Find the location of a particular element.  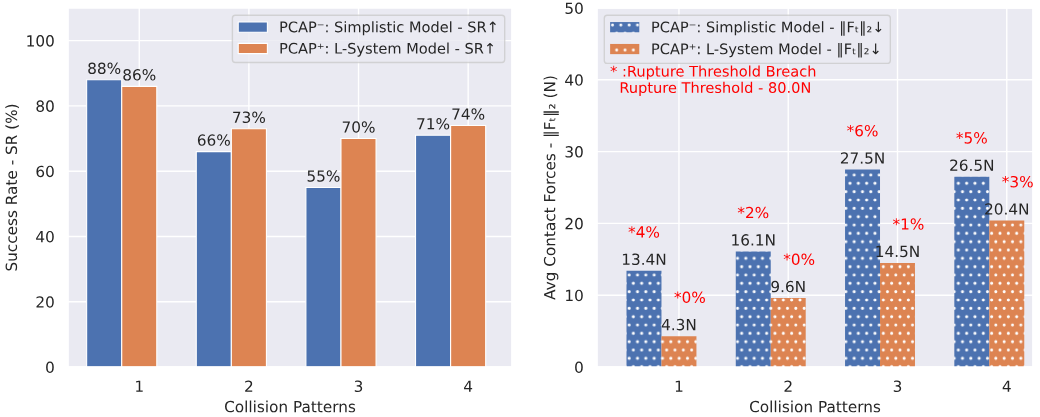

data-label: 71% is located at coordinates (433, 123).